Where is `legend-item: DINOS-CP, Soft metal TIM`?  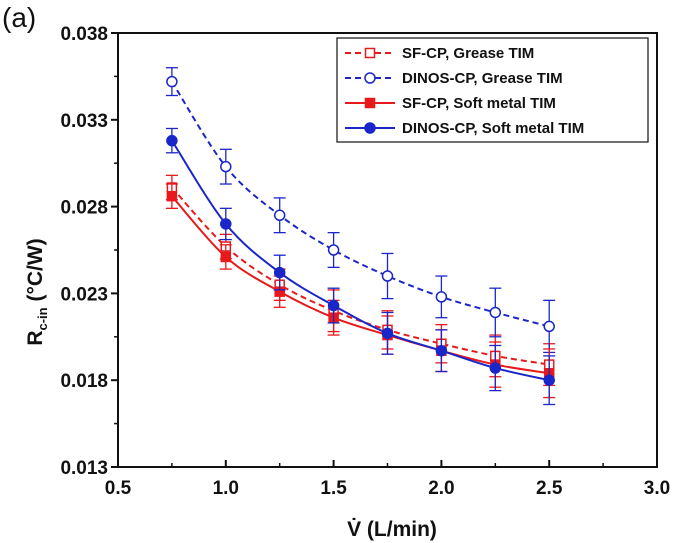 legend-item: DINOS-CP, Soft metal TIM is located at coordinates (464, 128).